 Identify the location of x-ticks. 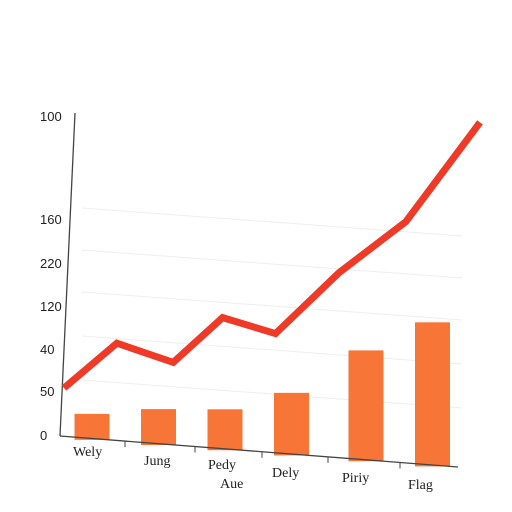
(262, 455).